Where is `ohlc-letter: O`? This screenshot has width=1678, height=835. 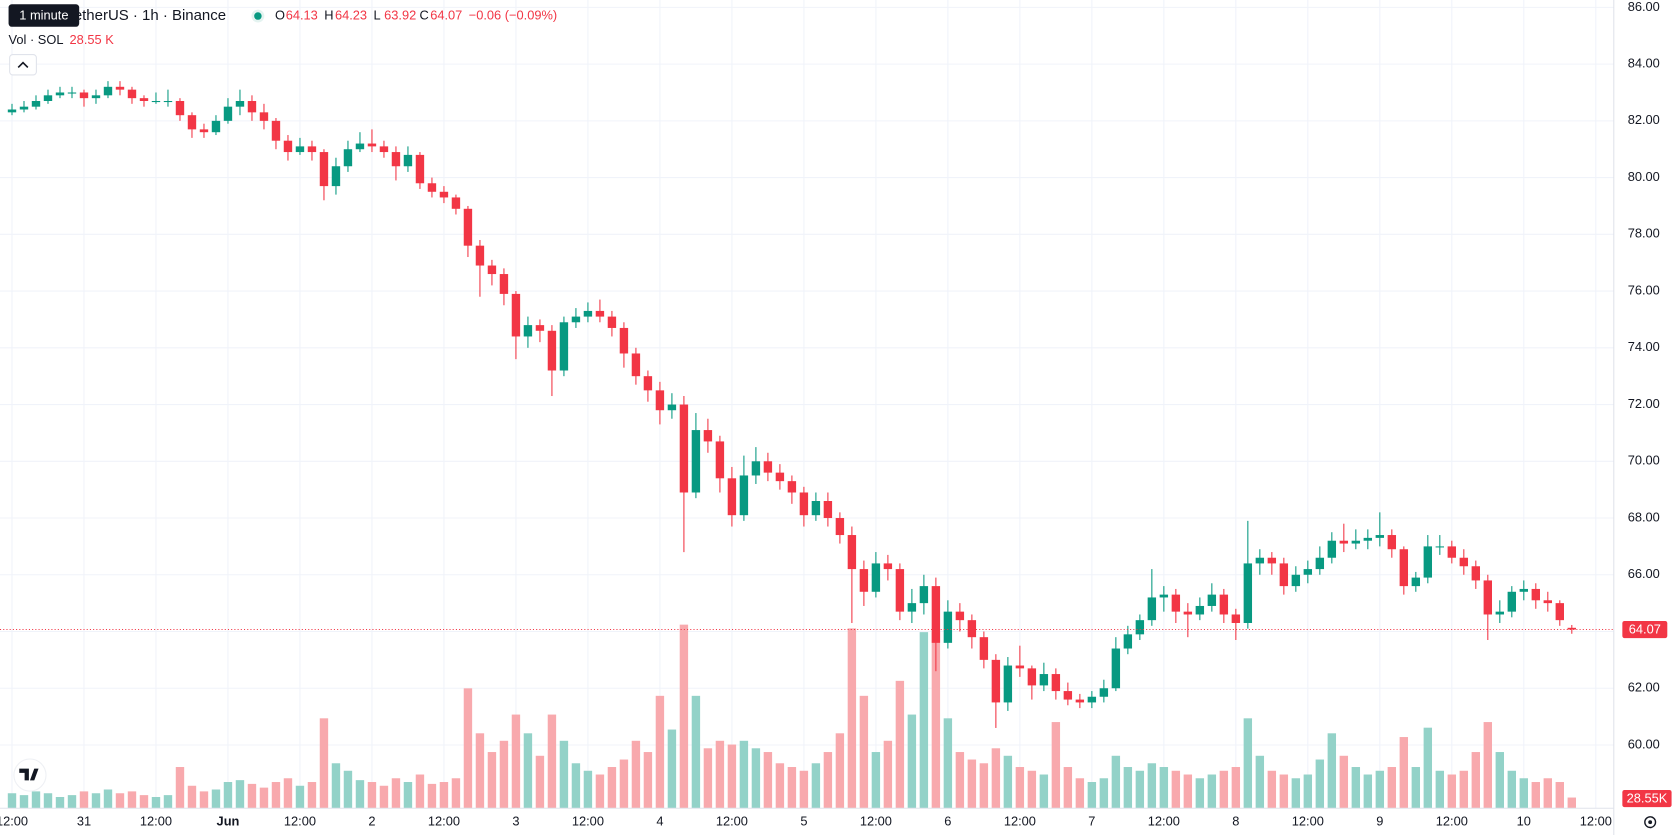
ohlc-letter: O is located at coordinates (280, 14).